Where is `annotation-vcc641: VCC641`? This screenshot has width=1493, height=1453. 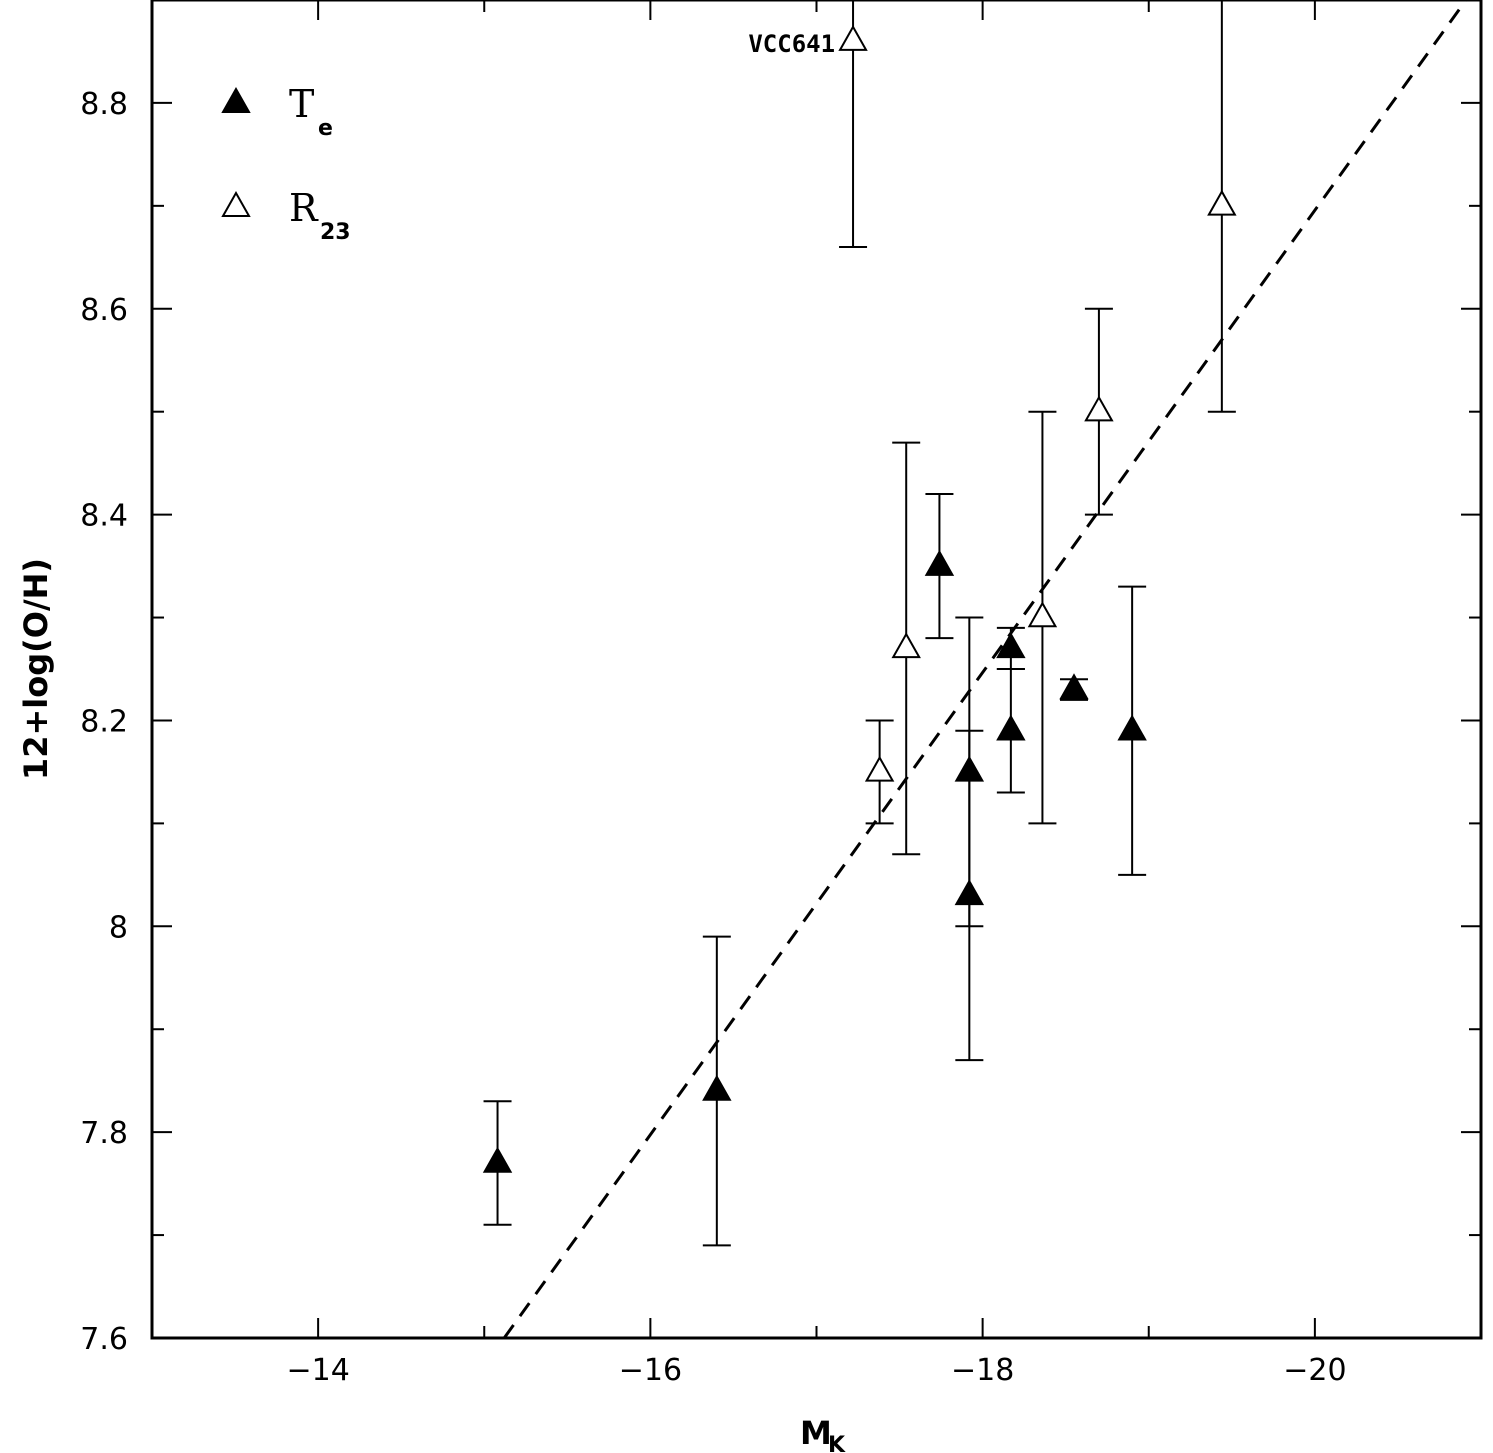
annotation-vcc641: VCC641 is located at coordinates (791, 44).